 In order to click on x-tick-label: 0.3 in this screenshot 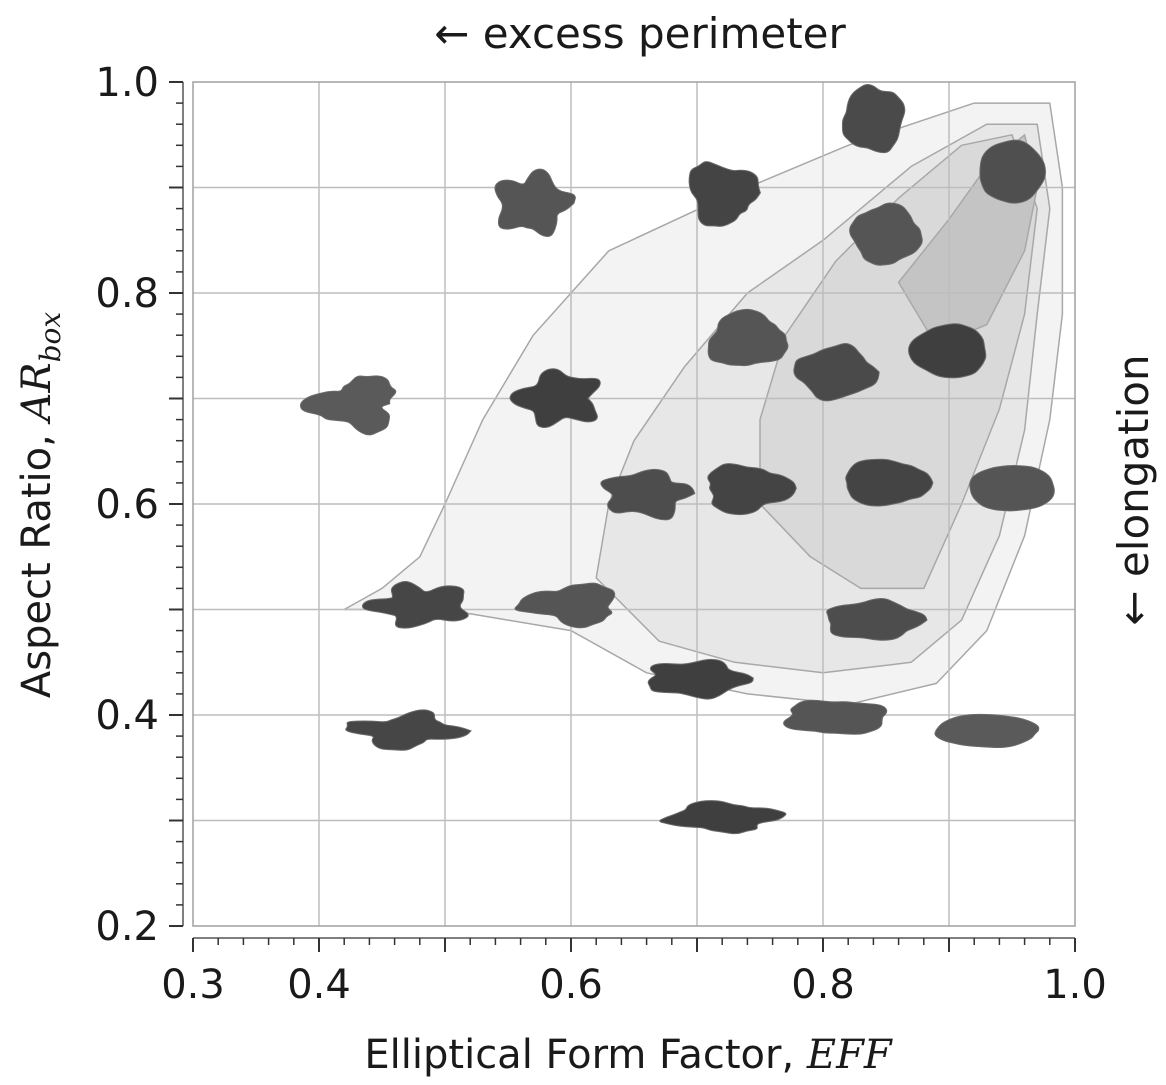, I will do `click(193, 985)`.